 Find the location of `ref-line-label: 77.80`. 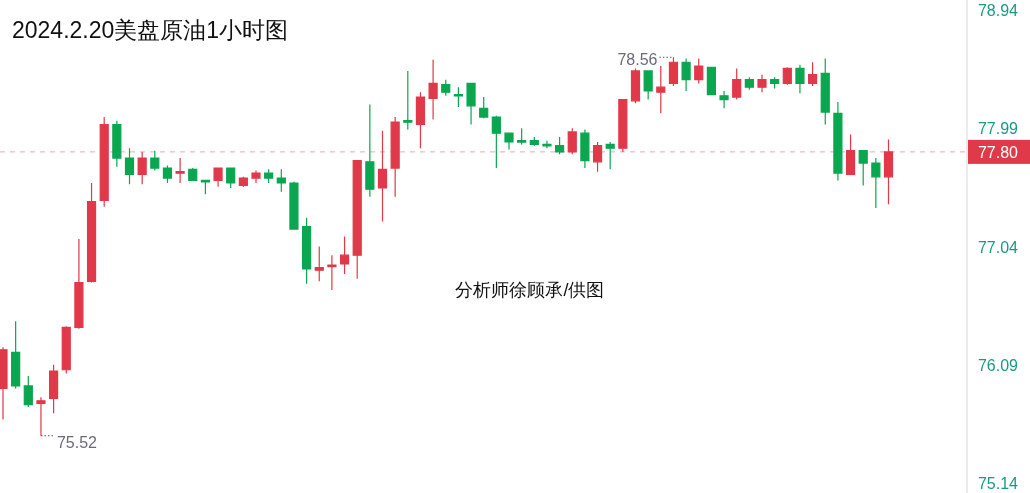

ref-line-label: 77.80 is located at coordinates (998, 152).